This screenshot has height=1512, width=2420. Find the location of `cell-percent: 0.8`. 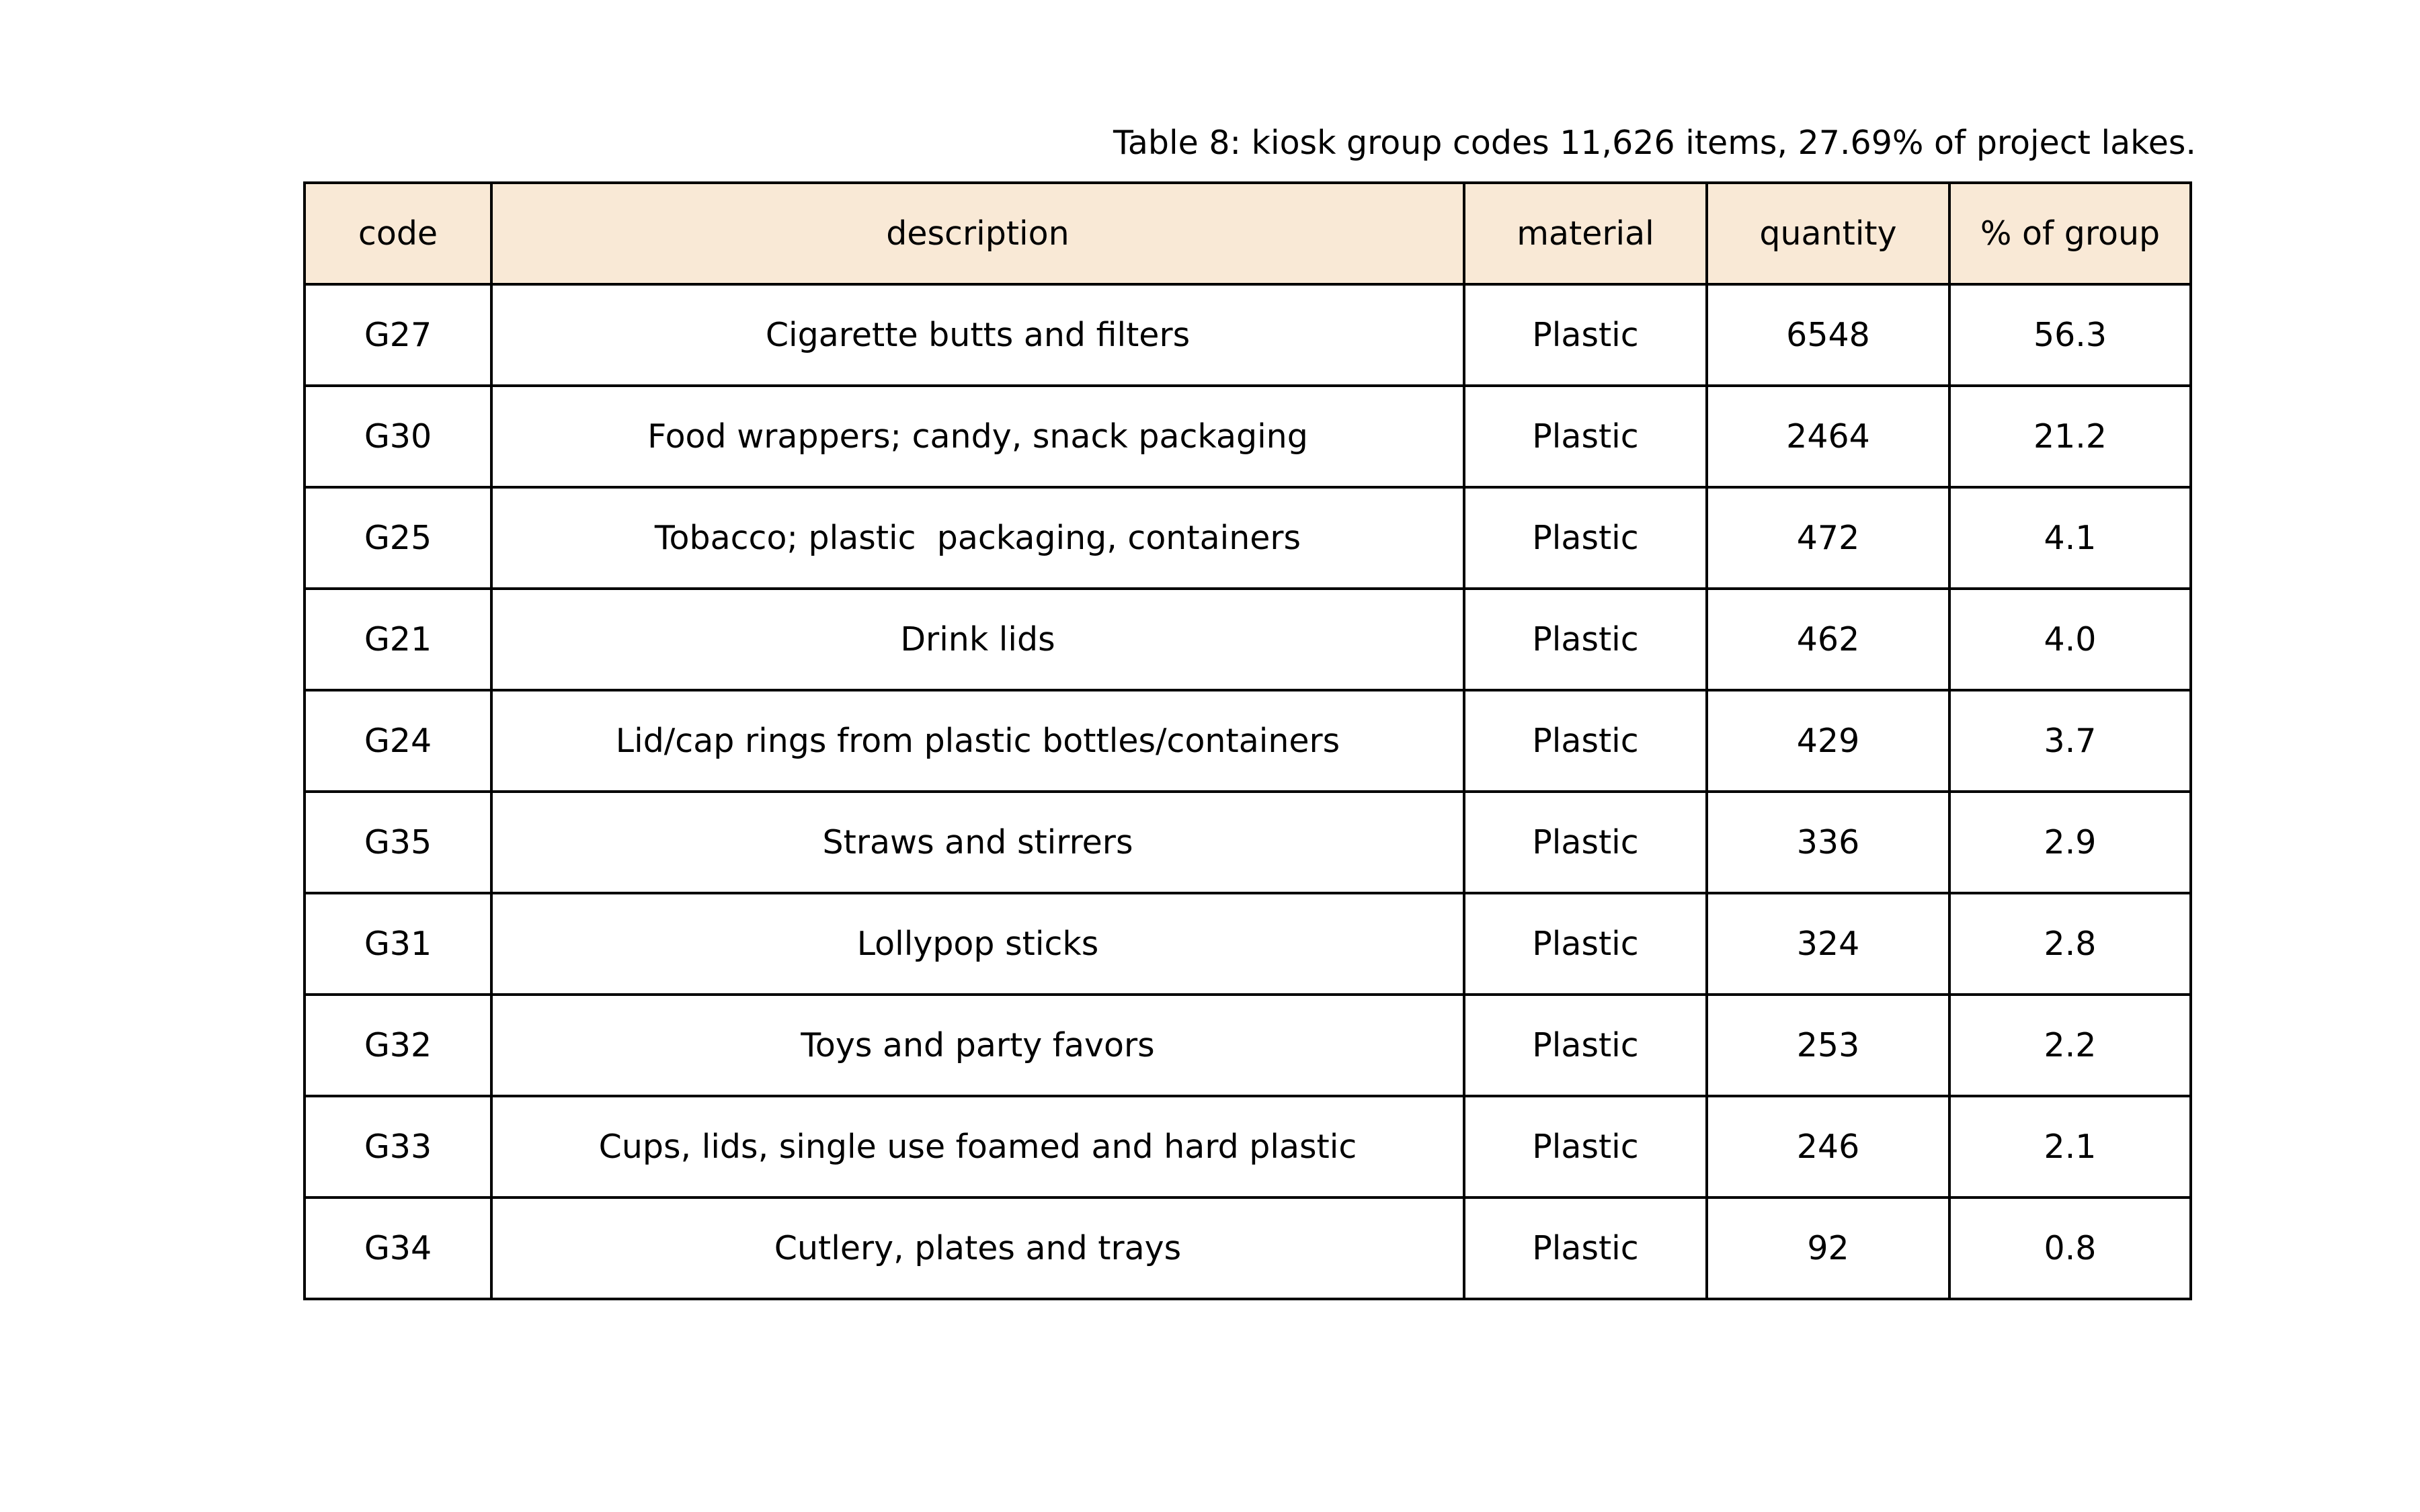

cell-percent: 0.8 is located at coordinates (2070, 1248).